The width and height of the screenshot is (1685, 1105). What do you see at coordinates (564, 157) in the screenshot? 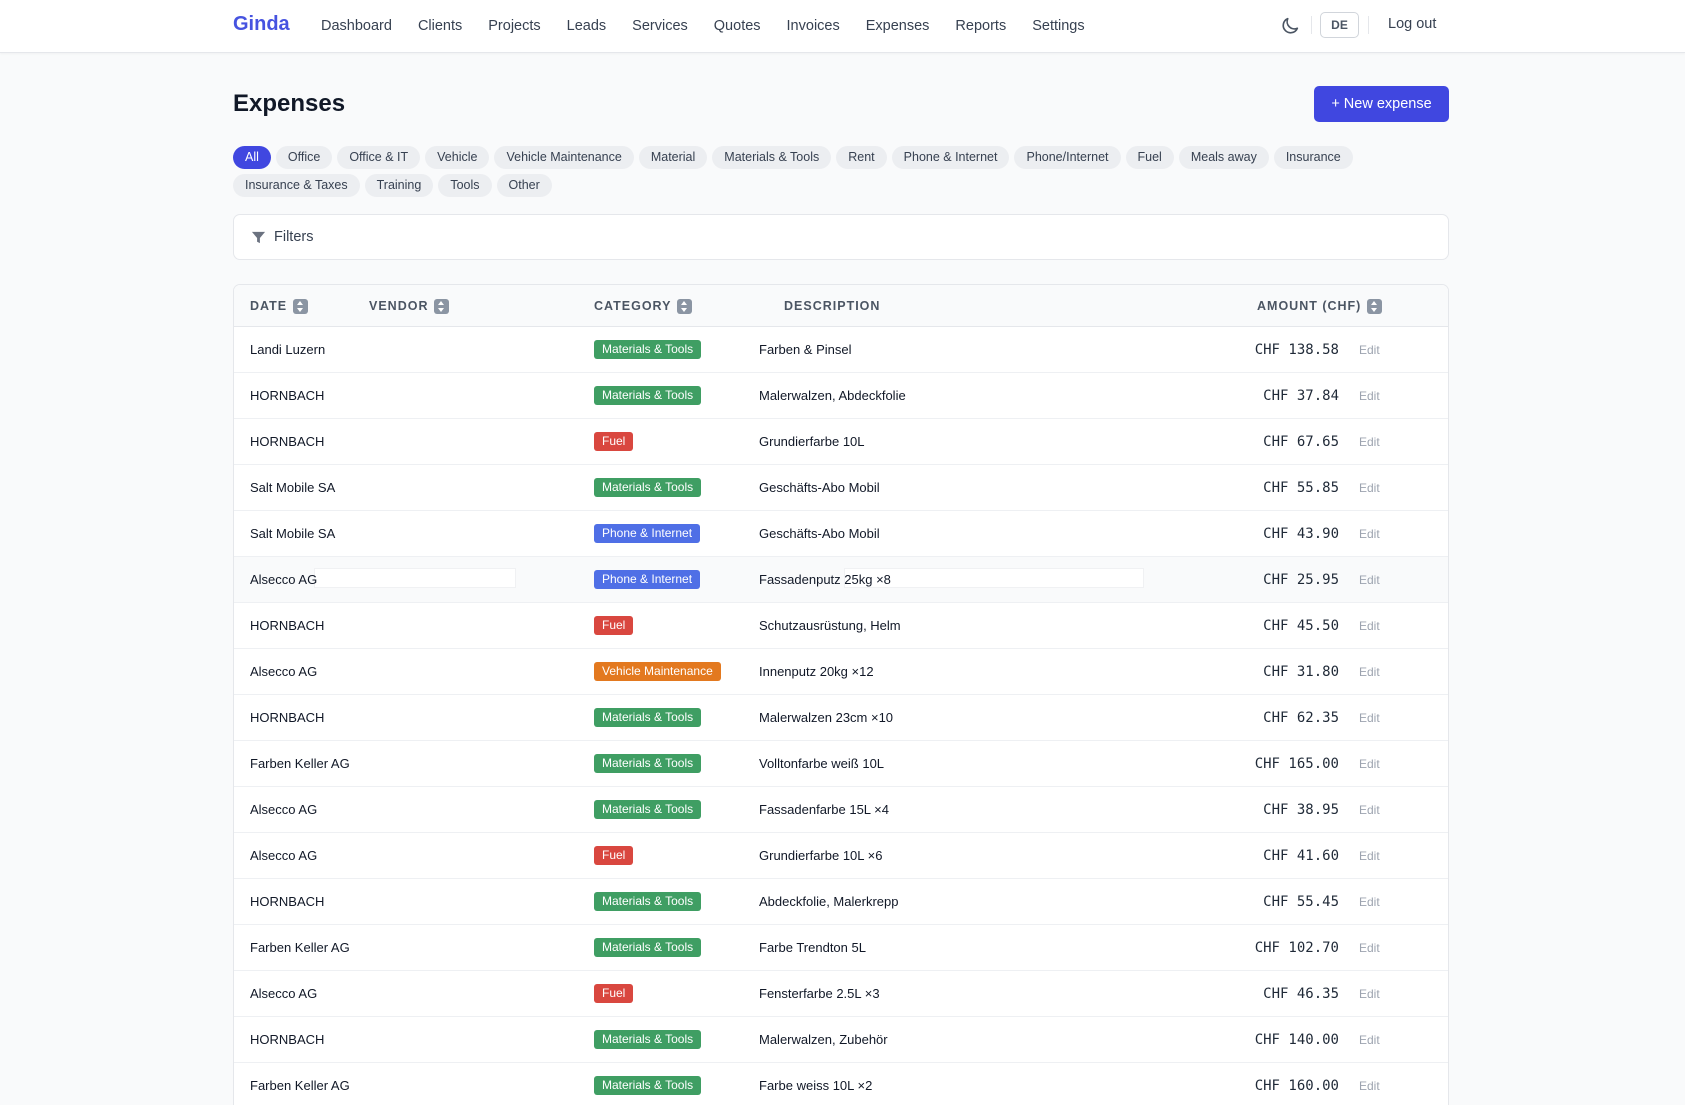
I see `chip-vehicle-maintenance: Vehicle Maintenance` at bounding box center [564, 157].